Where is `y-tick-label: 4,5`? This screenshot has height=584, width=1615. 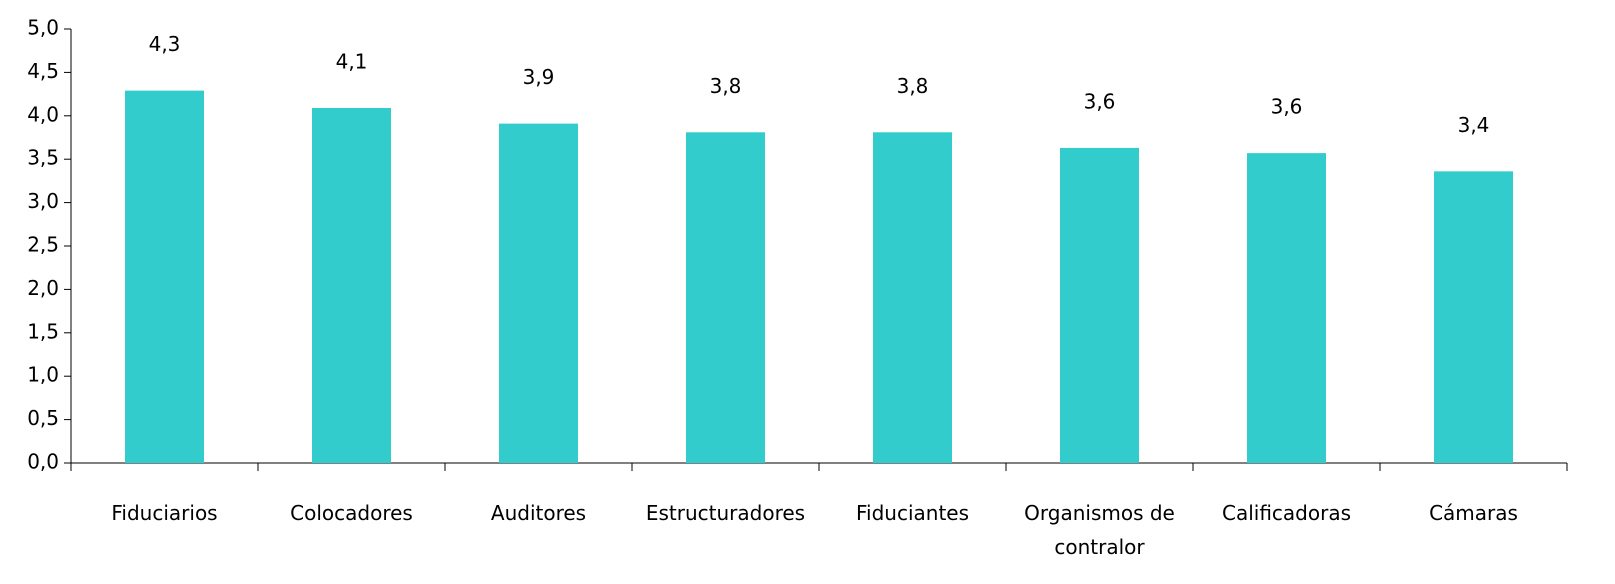 y-tick-label: 4,5 is located at coordinates (43, 71).